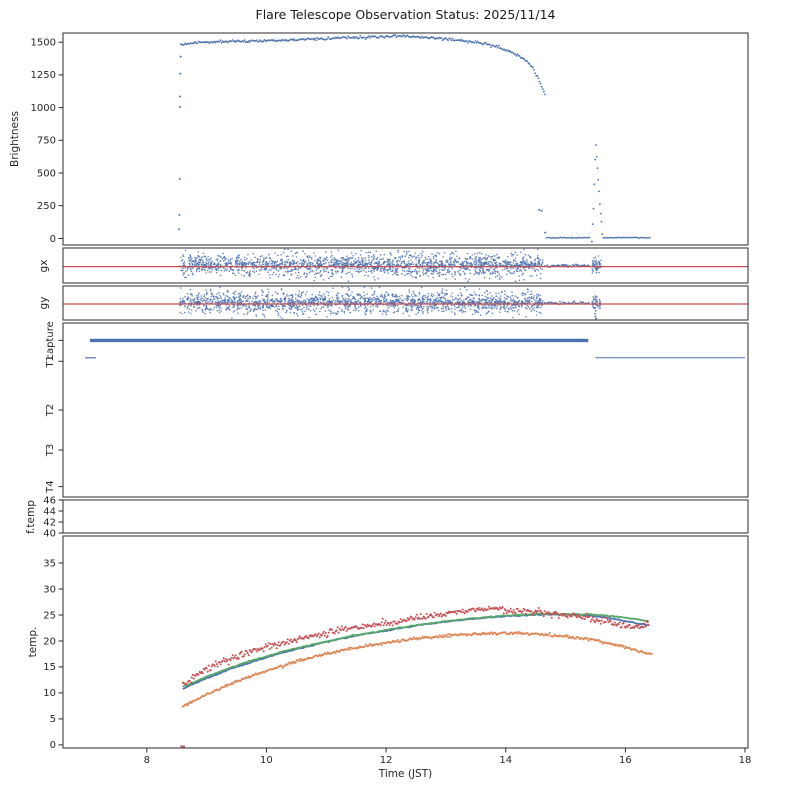  Describe the element at coordinates (49, 533) in the screenshot. I see `svg-text: 40` at that location.